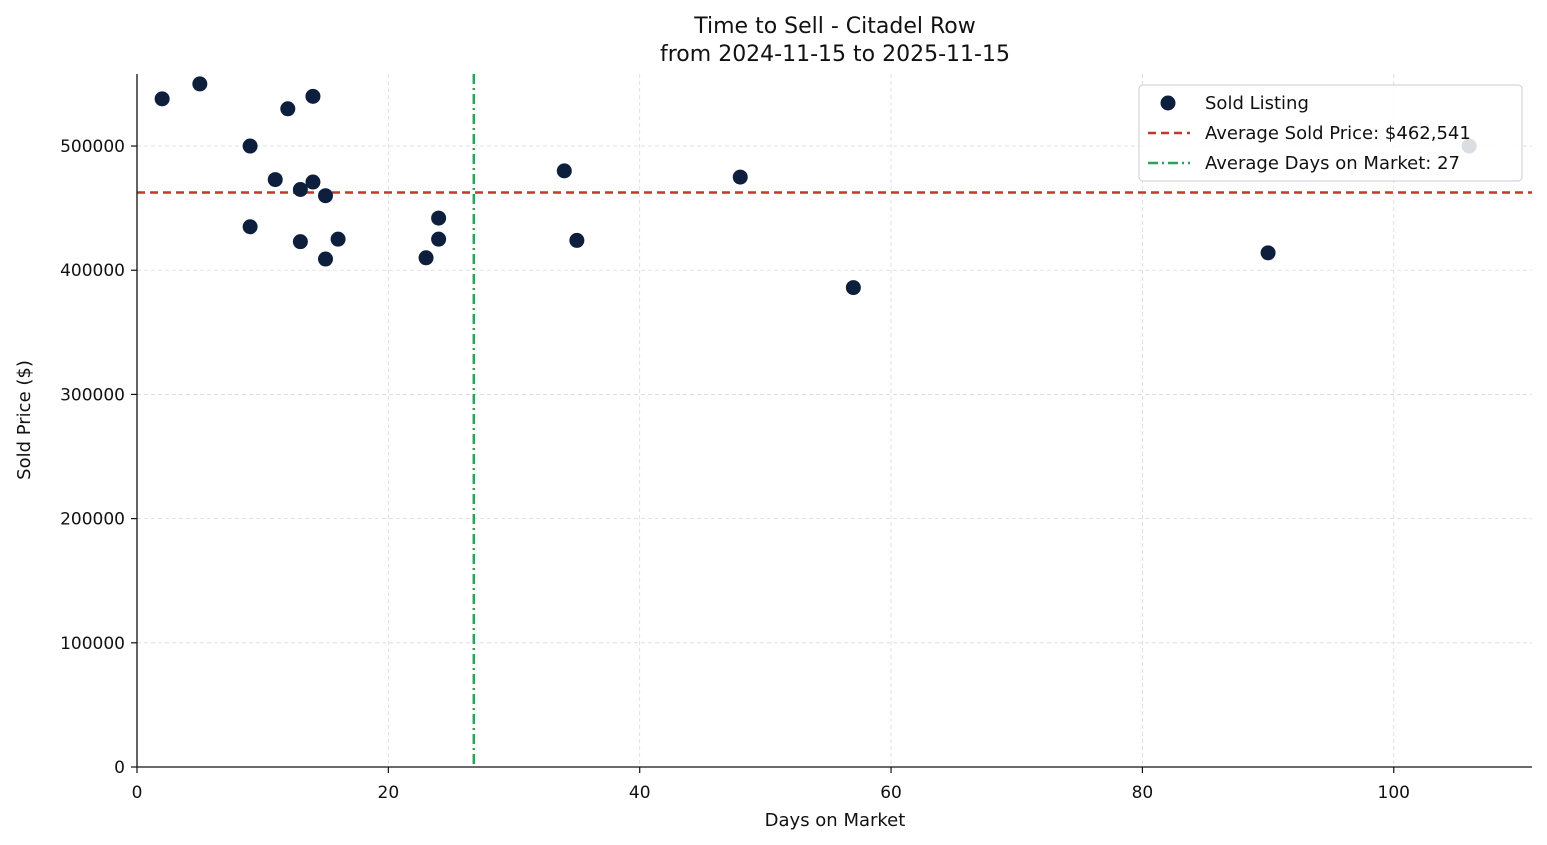 This screenshot has width=1547, height=845. Describe the element at coordinates (92, 520) in the screenshot. I see `y-tick-label-200000: 200000` at that location.